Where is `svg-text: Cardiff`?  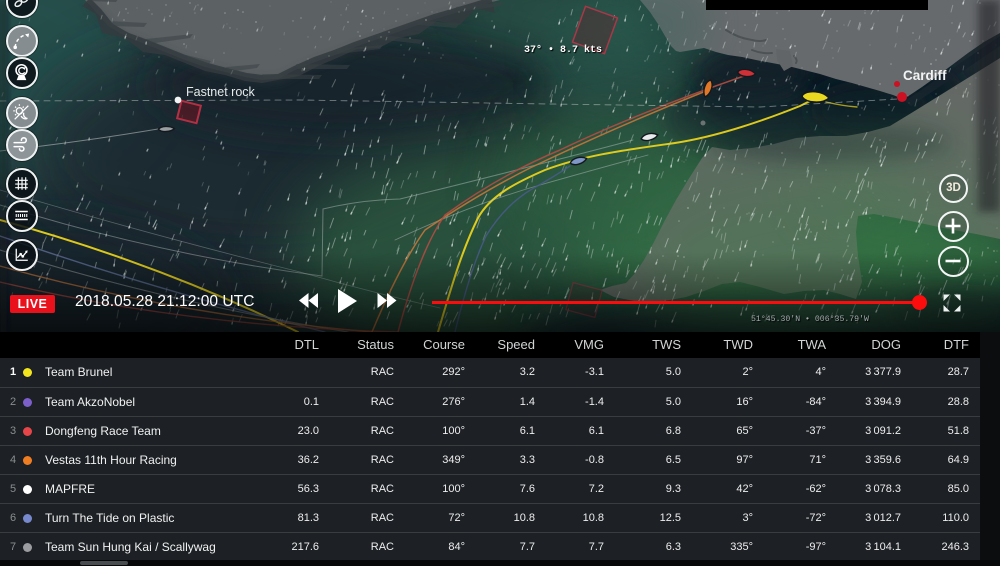 svg-text: Cardiff is located at coordinates (925, 75).